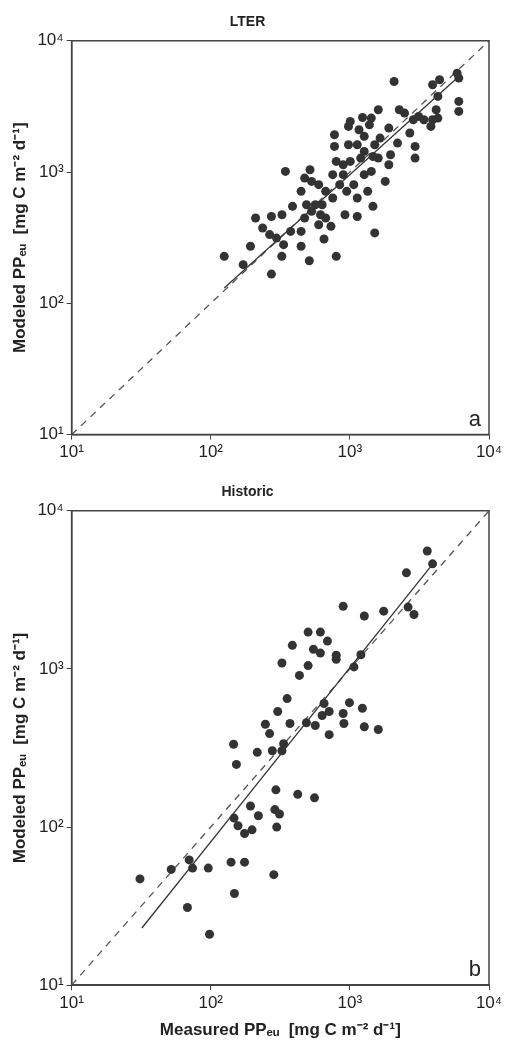  Describe the element at coordinates (474, 969) in the screenshot. I see `annotation: b` at that location.